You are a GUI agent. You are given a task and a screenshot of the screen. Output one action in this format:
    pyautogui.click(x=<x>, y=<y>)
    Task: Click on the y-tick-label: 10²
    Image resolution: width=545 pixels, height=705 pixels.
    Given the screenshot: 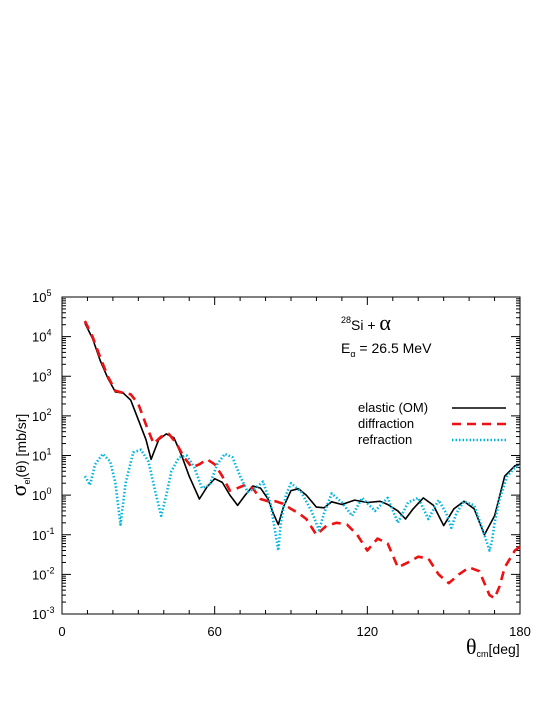 What is the action you would take?
    pyautogui.click(x=41, y=415)
    